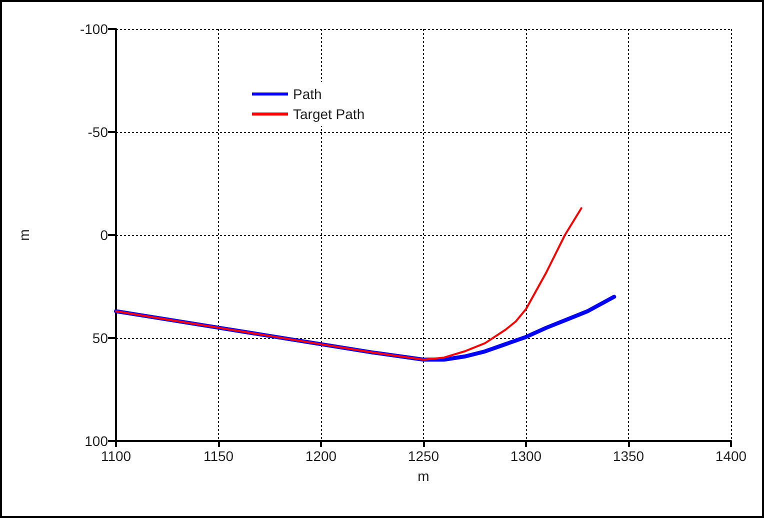 The height and width of the screenshot is (518, 764). What do you see at coordinates (329, 114) in the screenshot?
I see `legend-label: Target Path` at bounding box center [329, 114].